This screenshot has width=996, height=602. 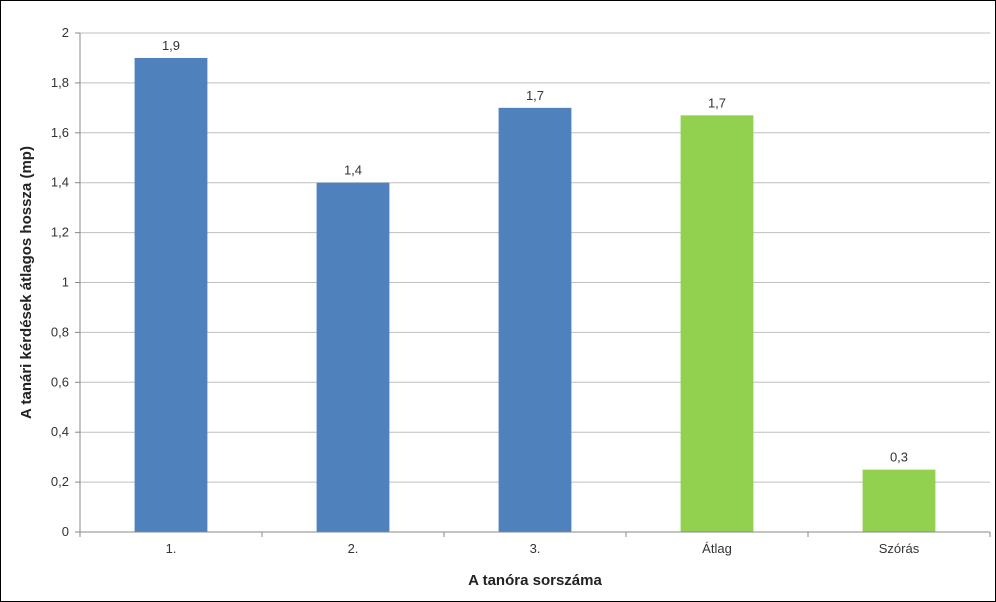 I want to click on x-tick-label: Szórás, so click(x=899, y=548).